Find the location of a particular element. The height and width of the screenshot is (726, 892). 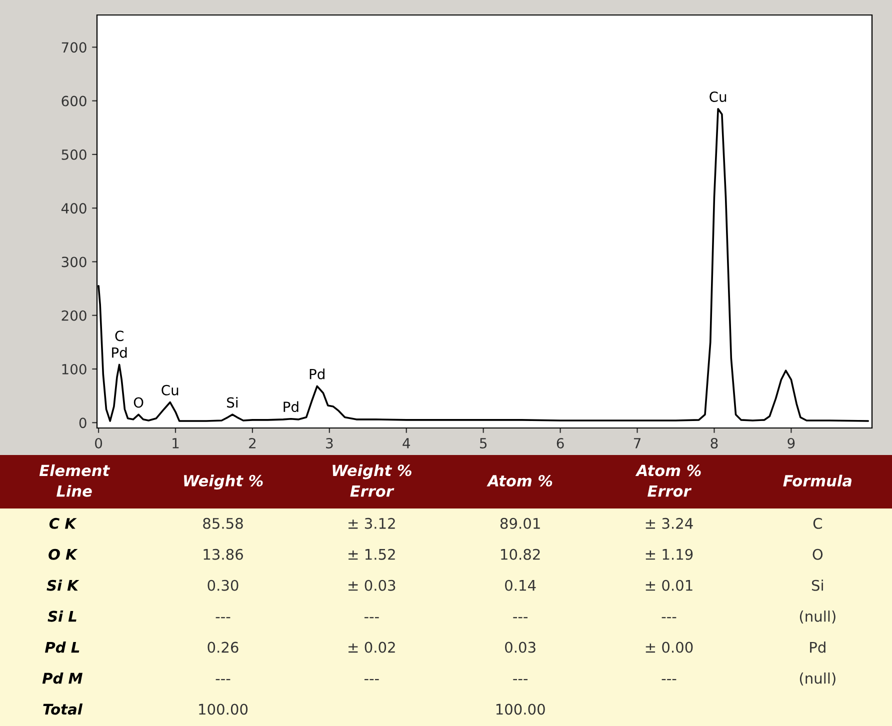

text: 89.01 is located at coordinates (520, 523).